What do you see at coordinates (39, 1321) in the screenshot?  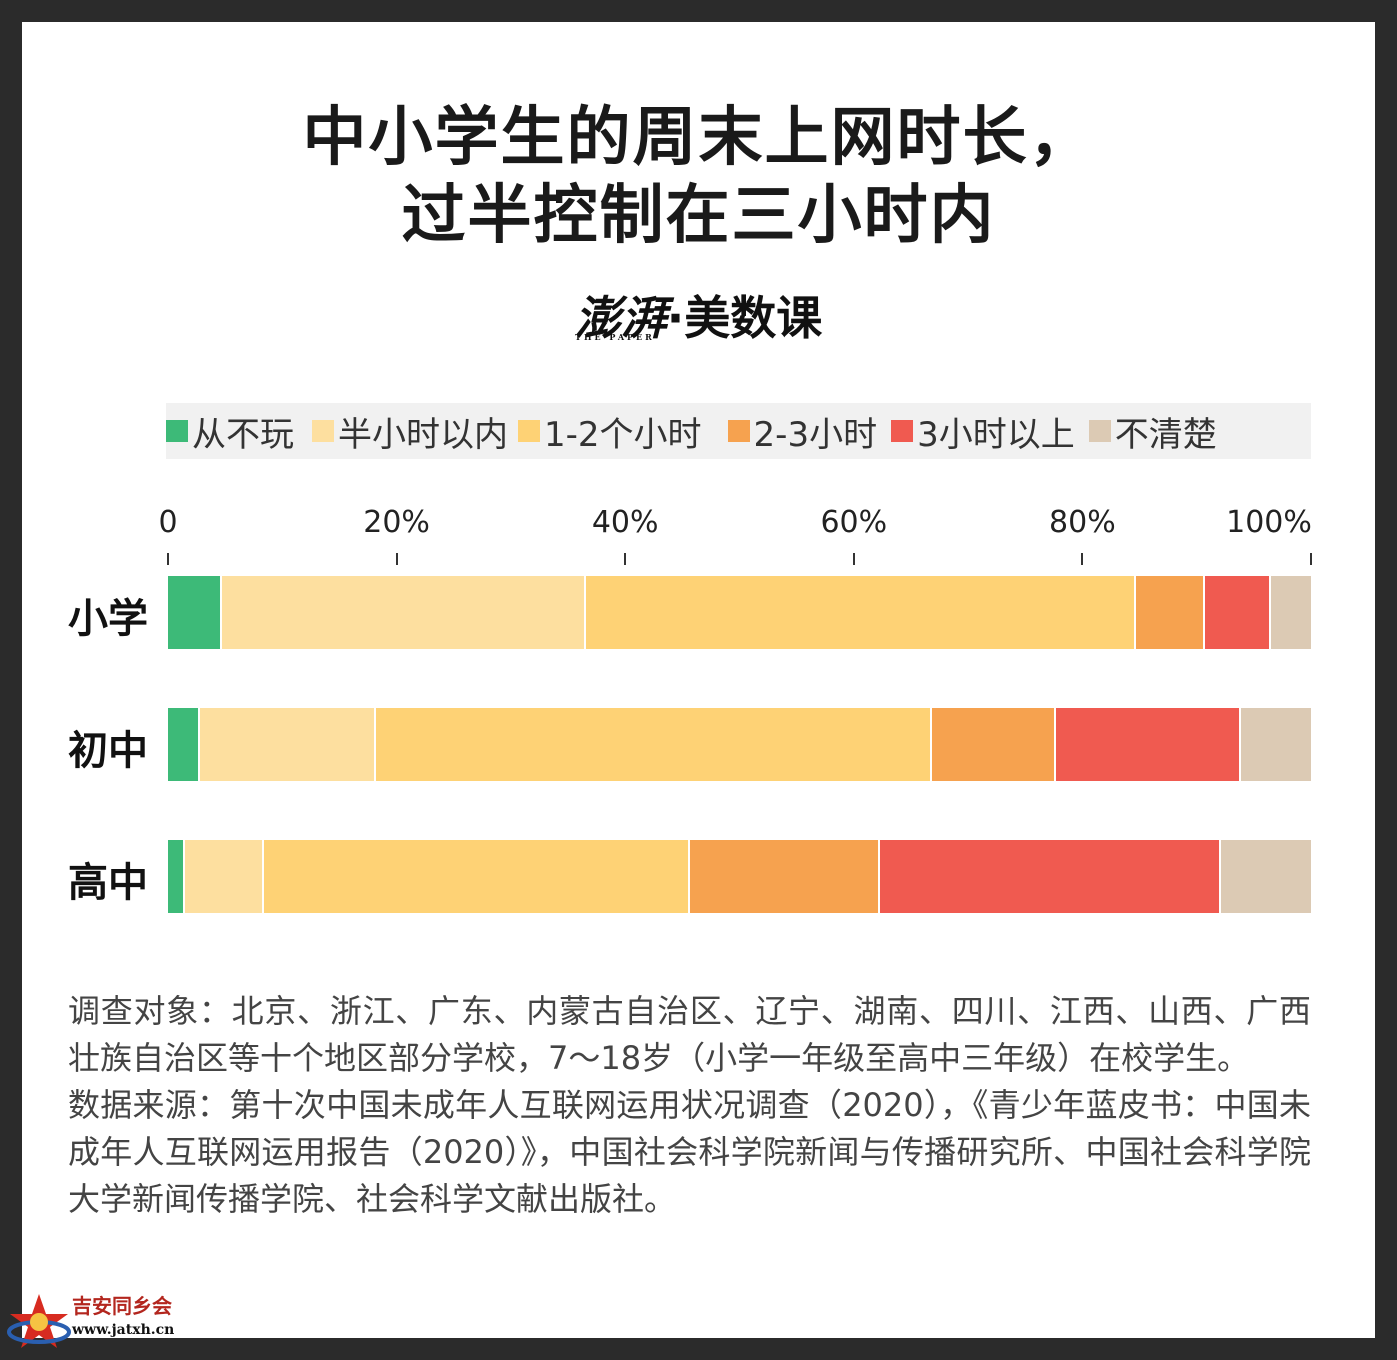 I see `watermark-emblem-icon` at bounding box center [39, 1321].